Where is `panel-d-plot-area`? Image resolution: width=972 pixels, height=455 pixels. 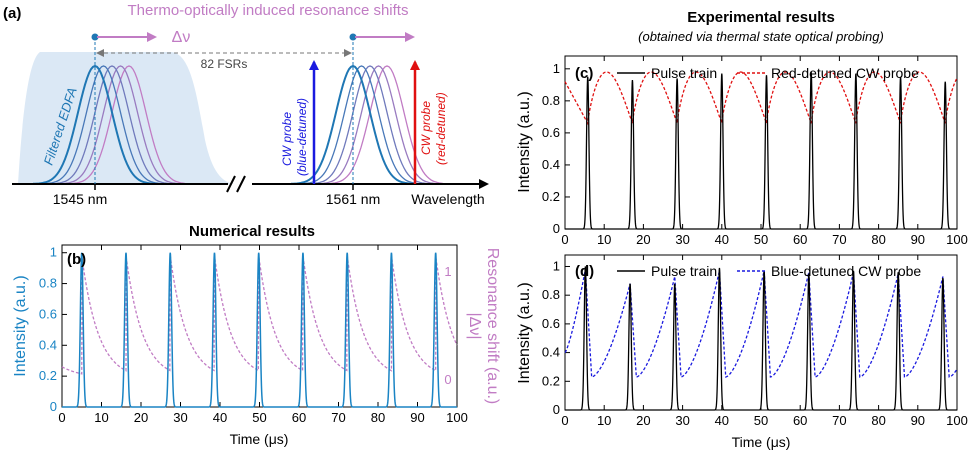
panel-d-plot-area is located at coordinates (761, 338).